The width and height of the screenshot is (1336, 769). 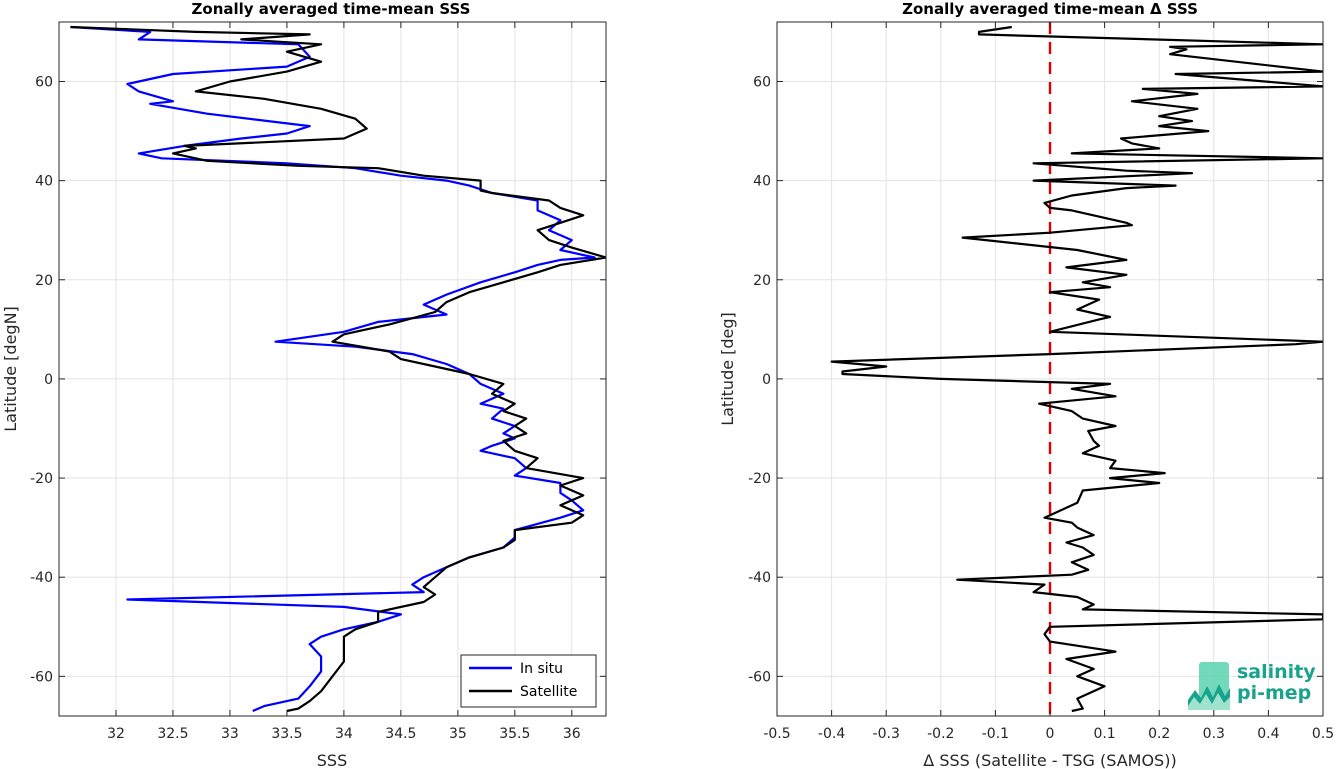 I want to click on x-tick-label: 0.5, so click(x=1323, y=734).